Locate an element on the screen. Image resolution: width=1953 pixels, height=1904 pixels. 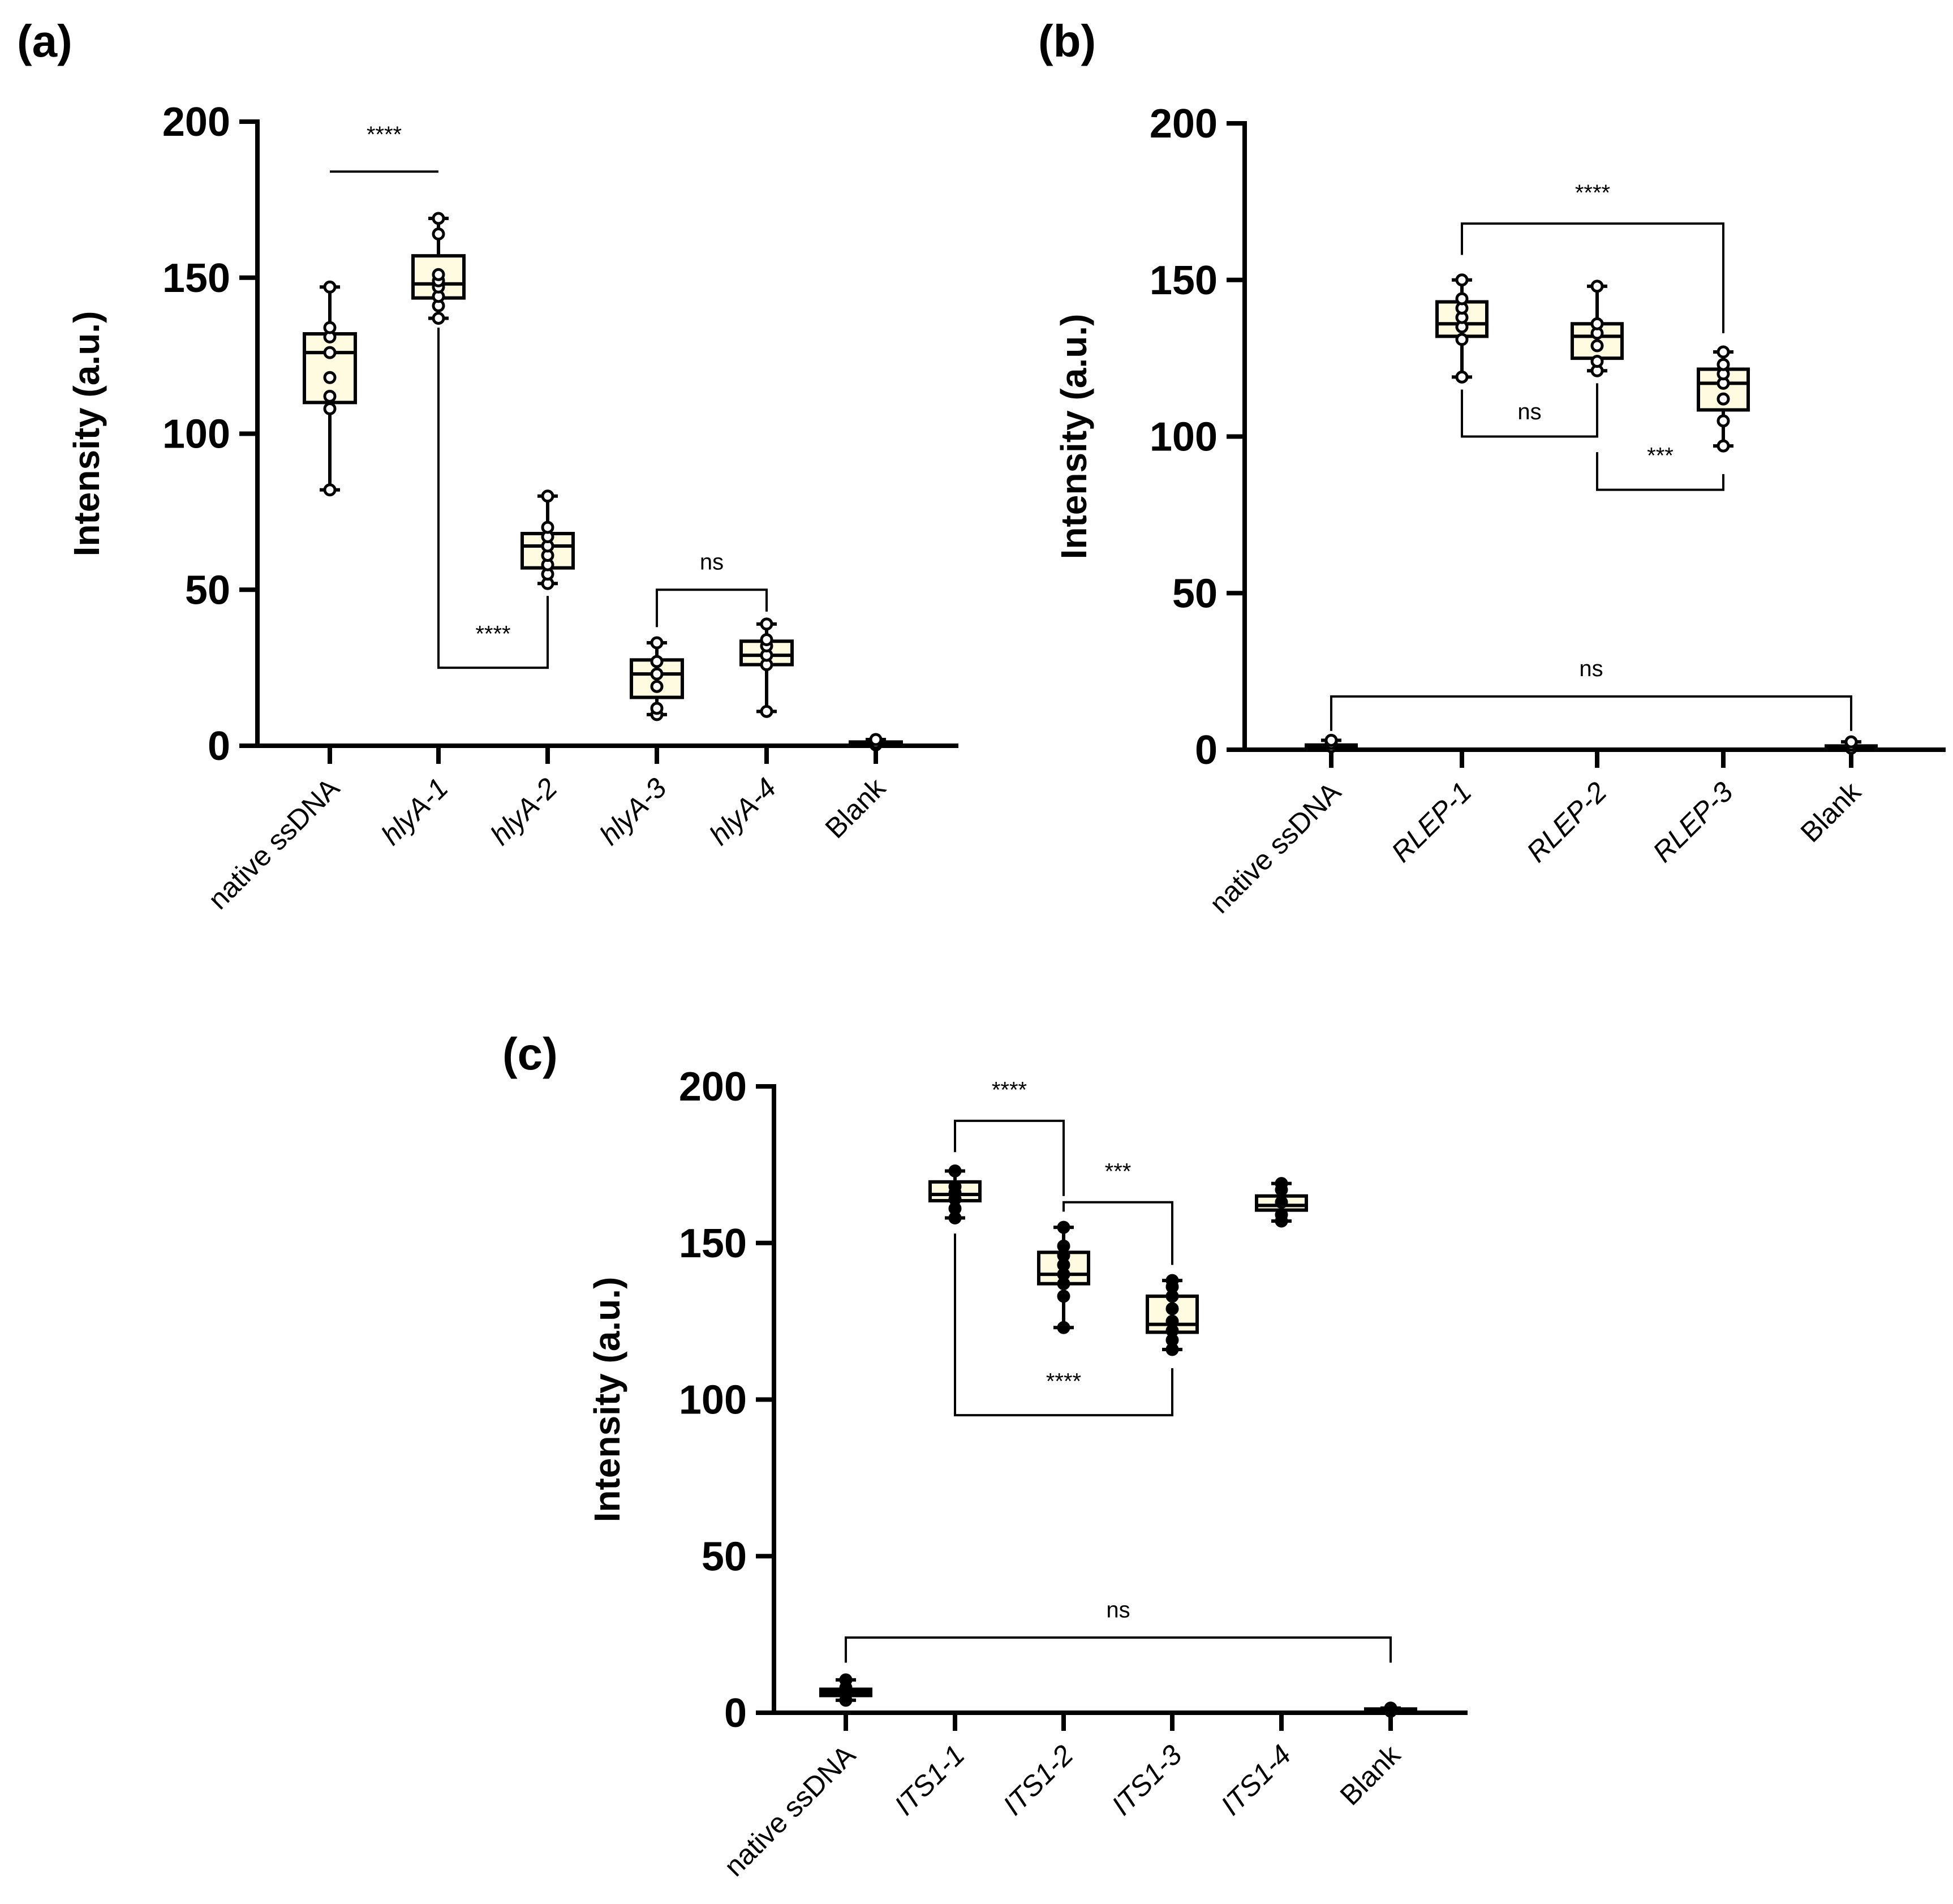
x-tick-label: RLEP-3 is located at coordinates (1692, 822).